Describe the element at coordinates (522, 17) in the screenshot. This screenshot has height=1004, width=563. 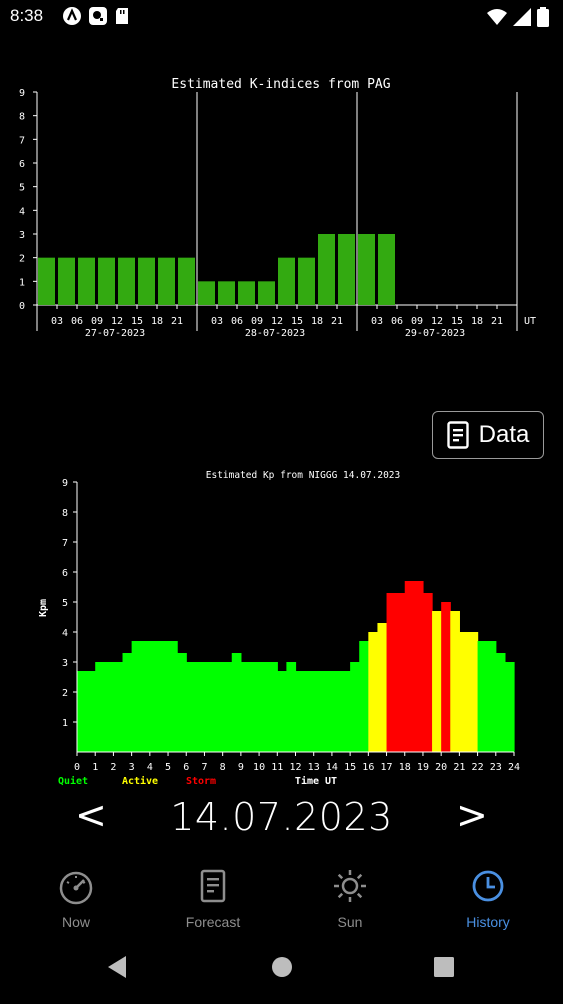
I see `signal-icon` at that location.